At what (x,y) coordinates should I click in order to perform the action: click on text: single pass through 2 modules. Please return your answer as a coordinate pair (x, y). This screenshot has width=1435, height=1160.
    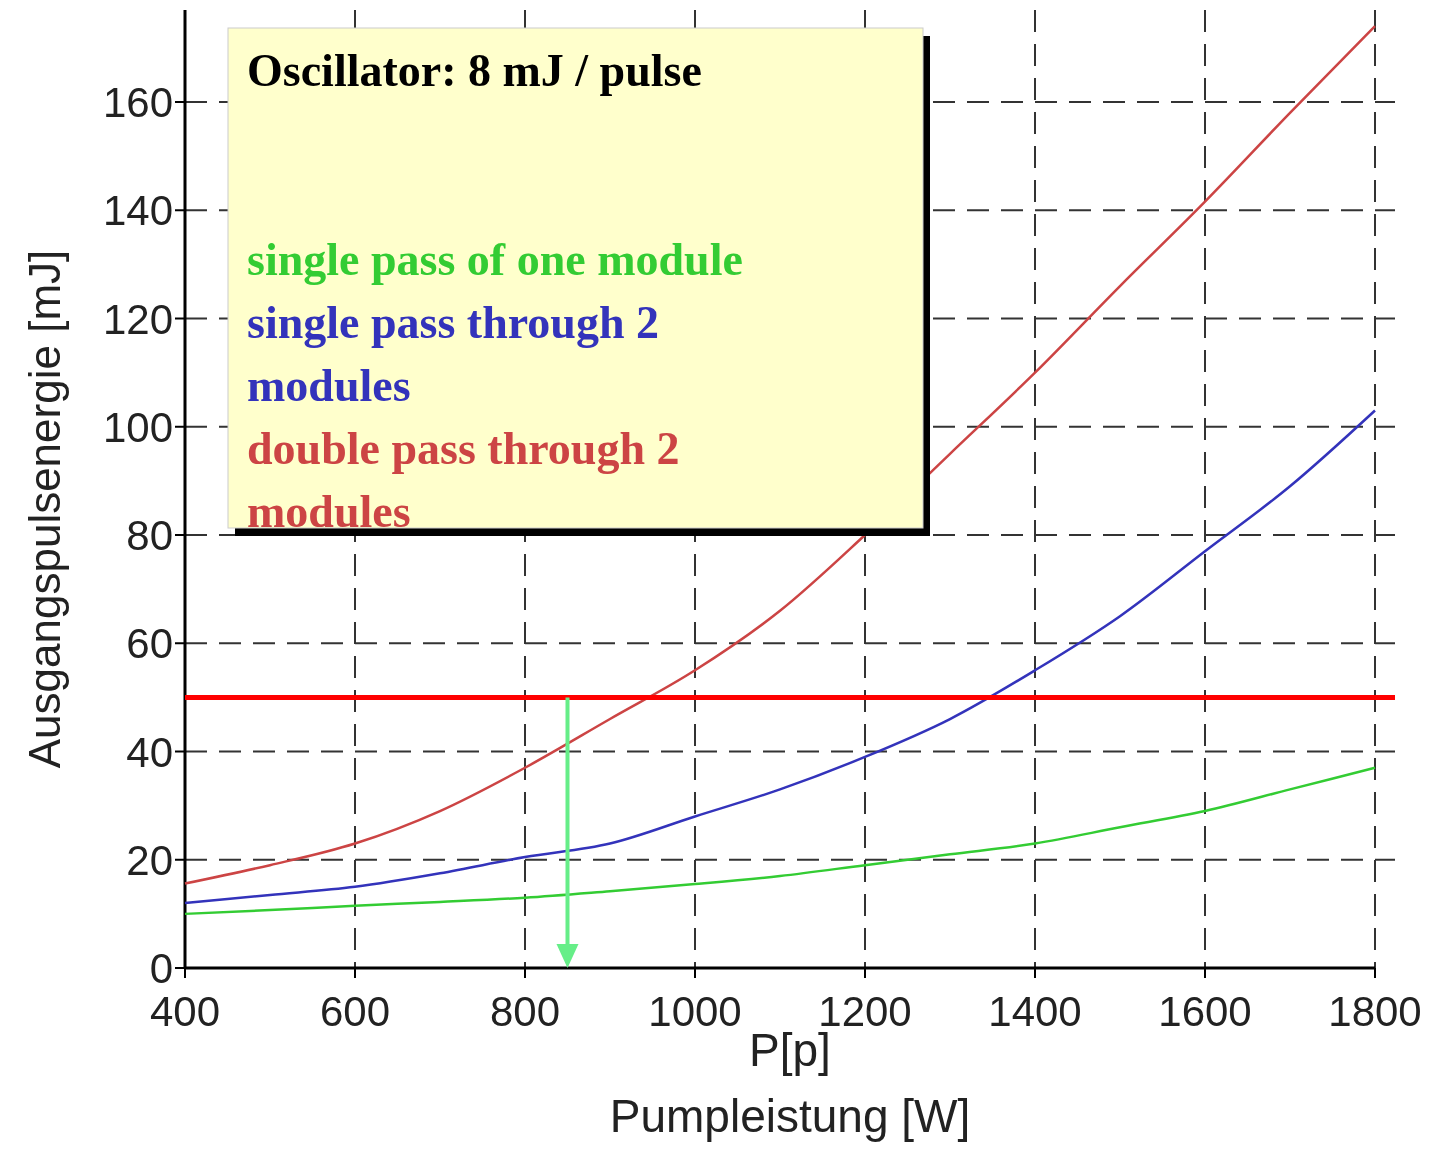
    Looking at the image, I should click on (453, 354).